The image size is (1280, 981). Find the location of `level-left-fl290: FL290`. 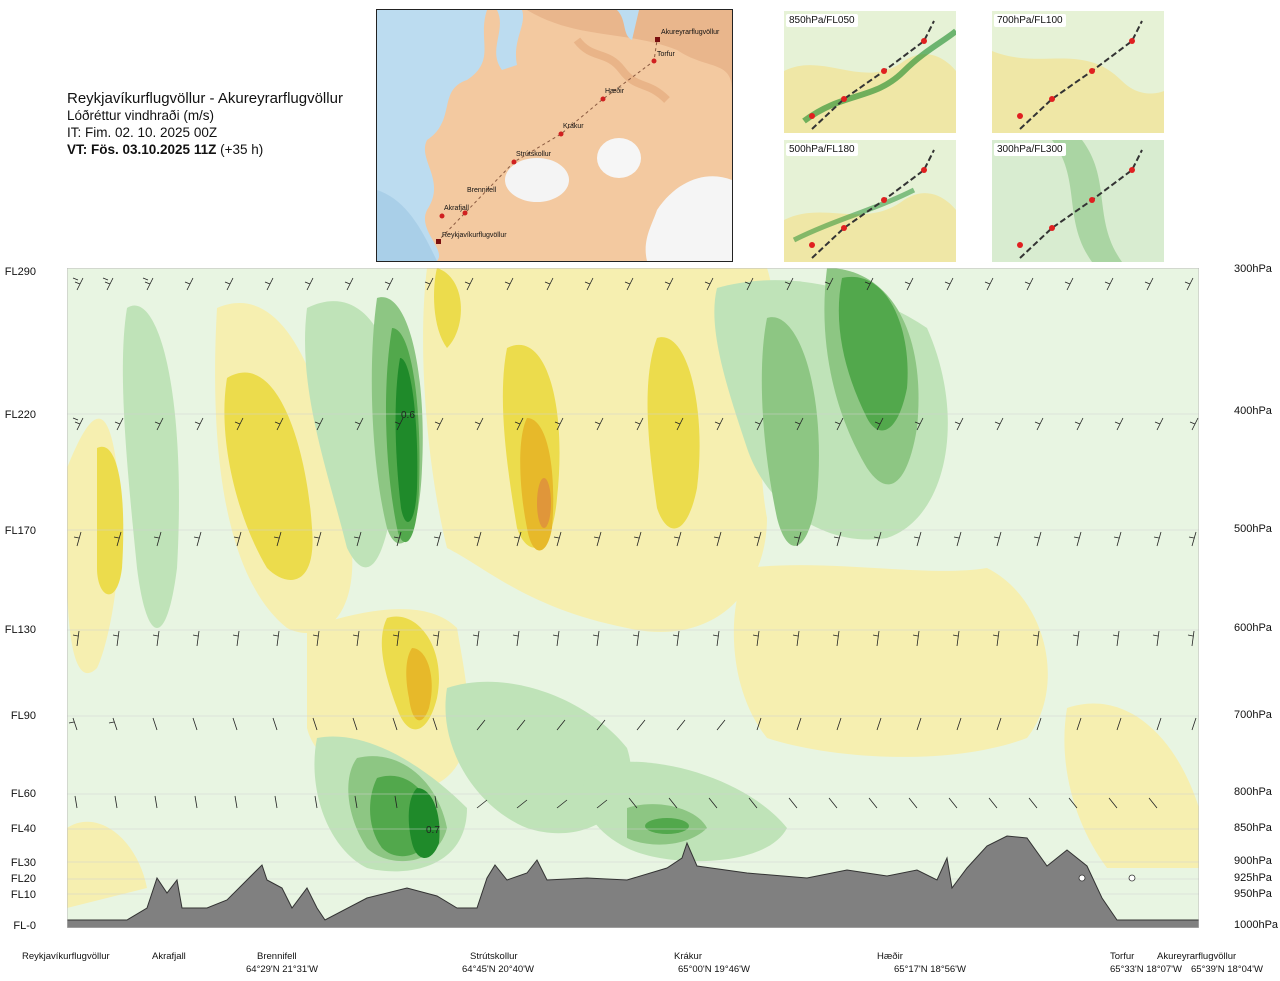

level-left-fl290: FL290 is located at coordinates (20, 272).